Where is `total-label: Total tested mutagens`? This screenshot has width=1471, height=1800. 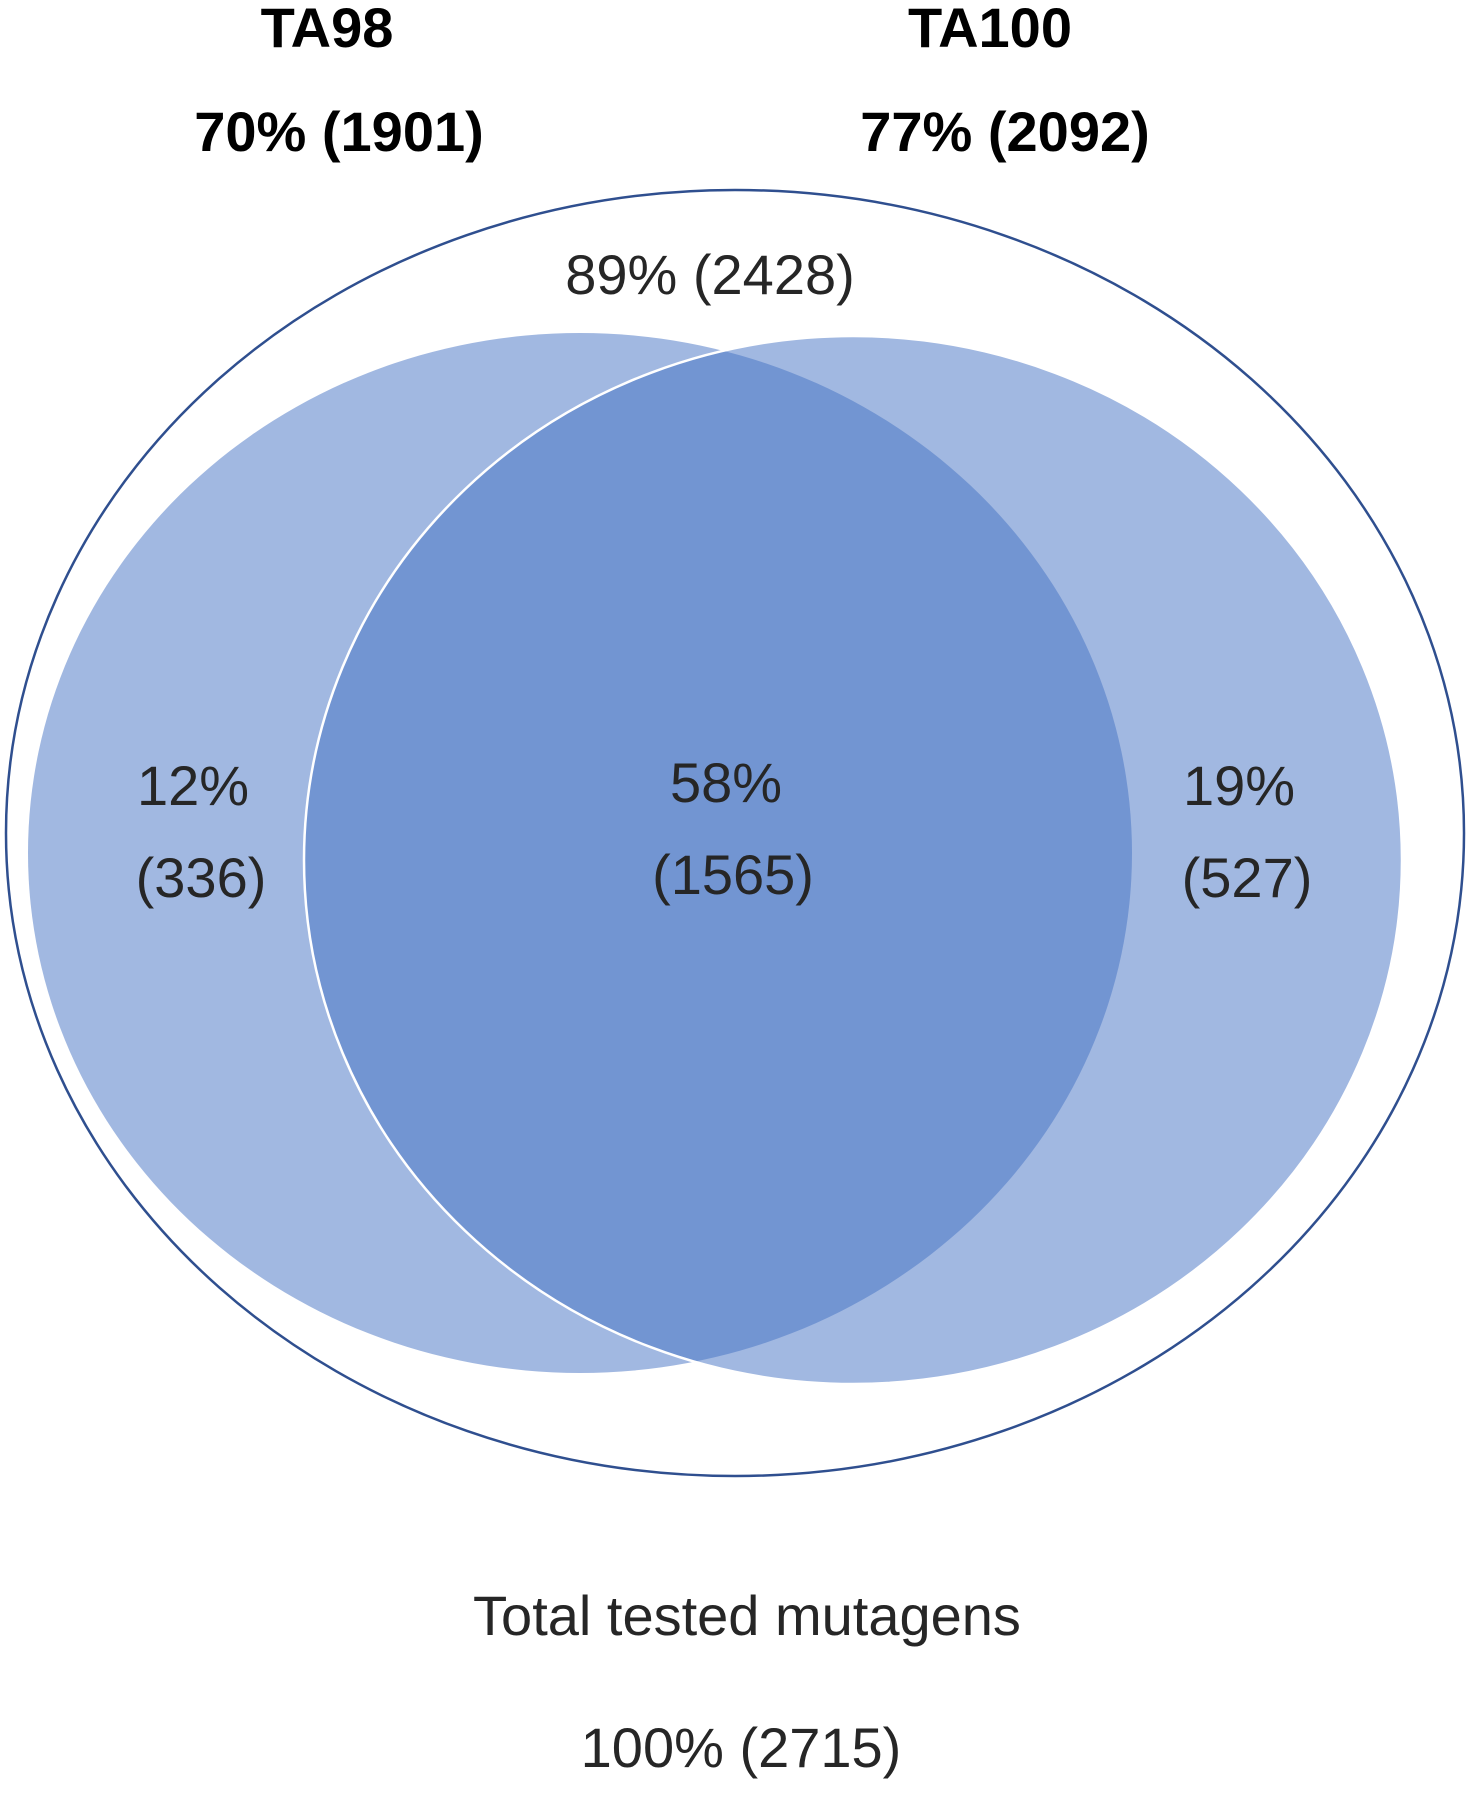
total-label: Total tested mutagens is located at coordinates (747, 1615).